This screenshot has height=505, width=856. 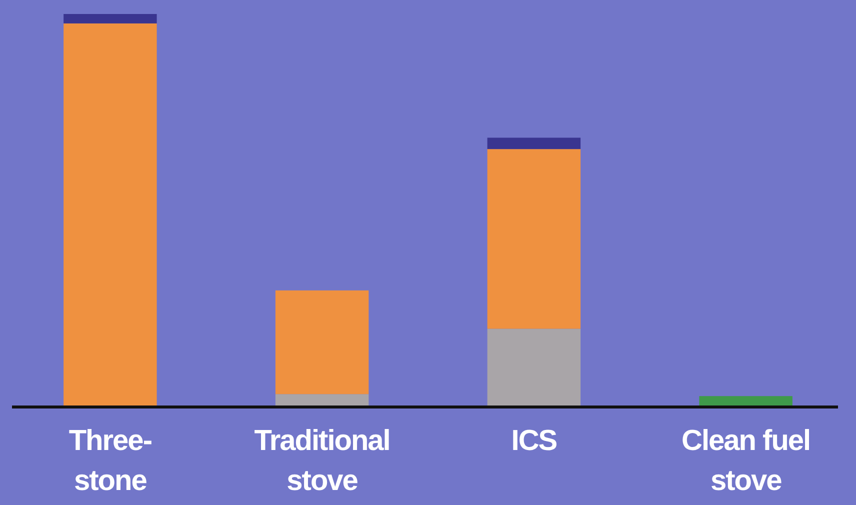 I want to click on x-tick-label: ICS, so click(x=534, y=441).